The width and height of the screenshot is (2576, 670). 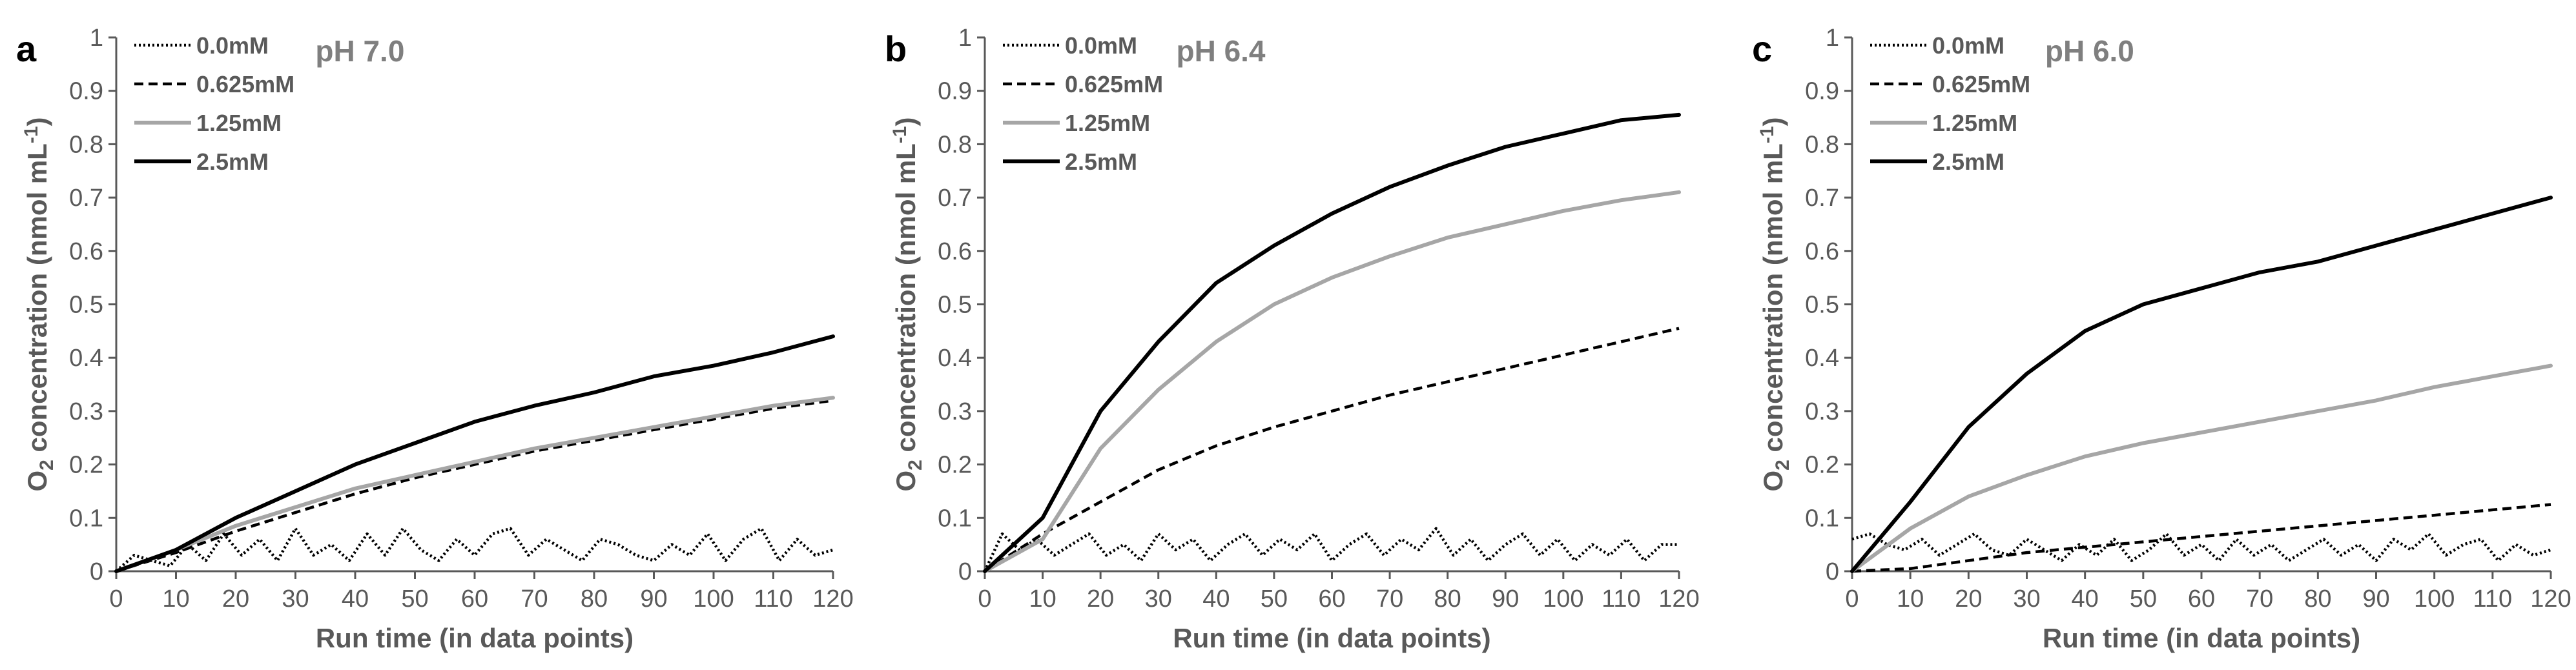 What do you see at coordinates (359, 51) in the screenshot?
I see `chart-title: pH 7.0` at bounding box center [359, 51].